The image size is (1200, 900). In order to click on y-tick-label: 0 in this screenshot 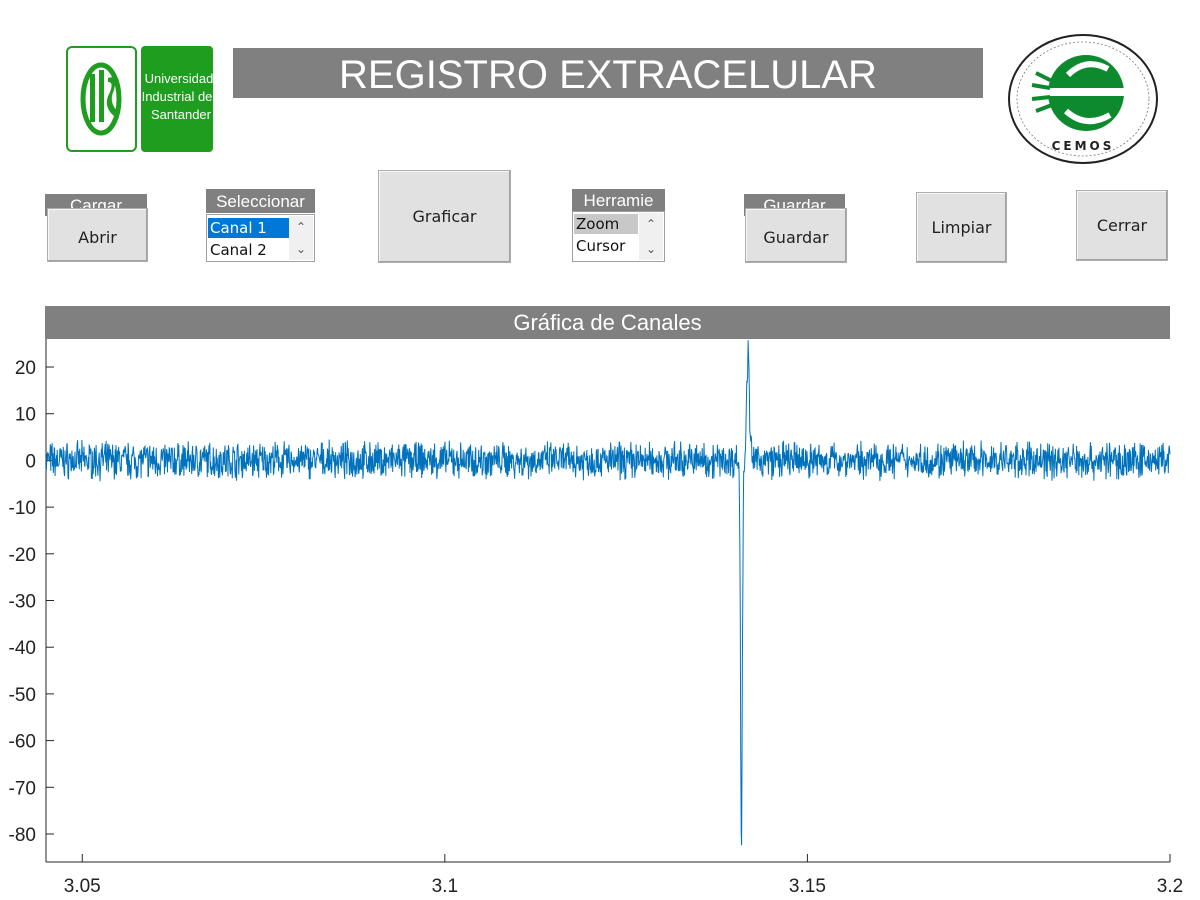, I will do `click(30, 461)`.